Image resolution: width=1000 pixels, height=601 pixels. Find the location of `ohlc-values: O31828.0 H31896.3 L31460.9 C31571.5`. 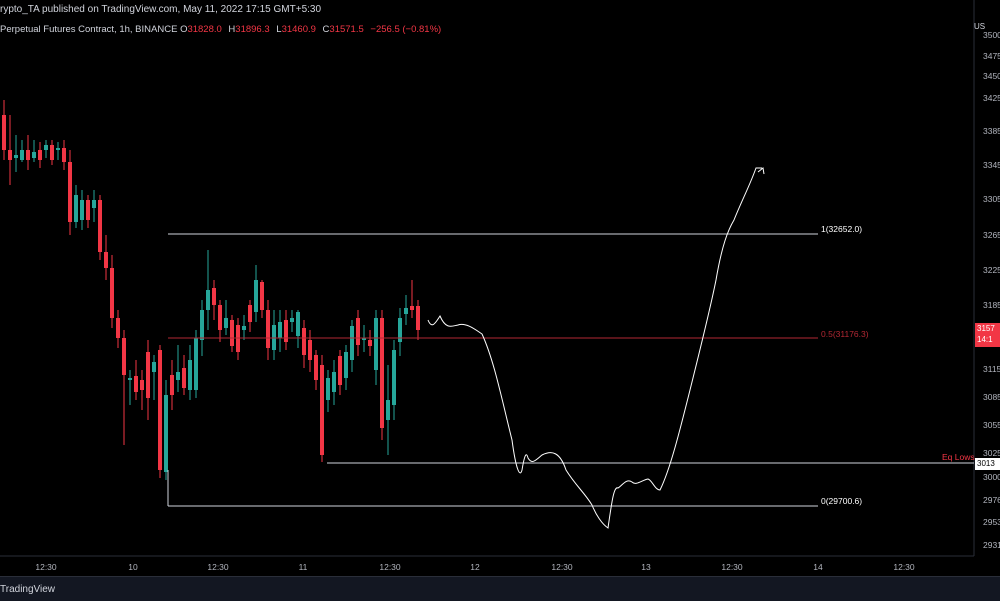

ohlc-values: O31828.0 H31896.3 L31460.9 C31571.5 is located at coordinates (274, 29).